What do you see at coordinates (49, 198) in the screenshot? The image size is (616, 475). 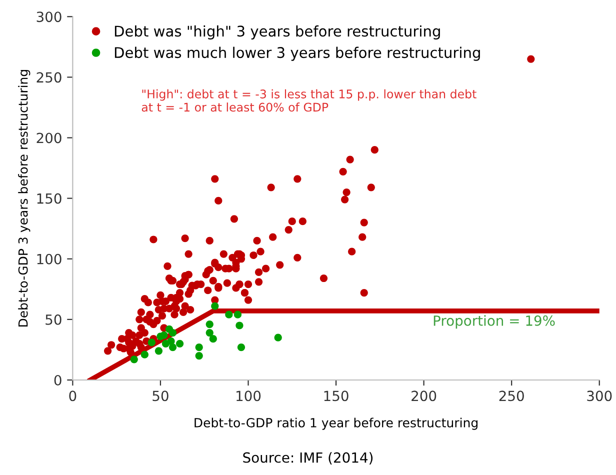 I see `y-tick-label: 150` at bounding box center [49, 198].